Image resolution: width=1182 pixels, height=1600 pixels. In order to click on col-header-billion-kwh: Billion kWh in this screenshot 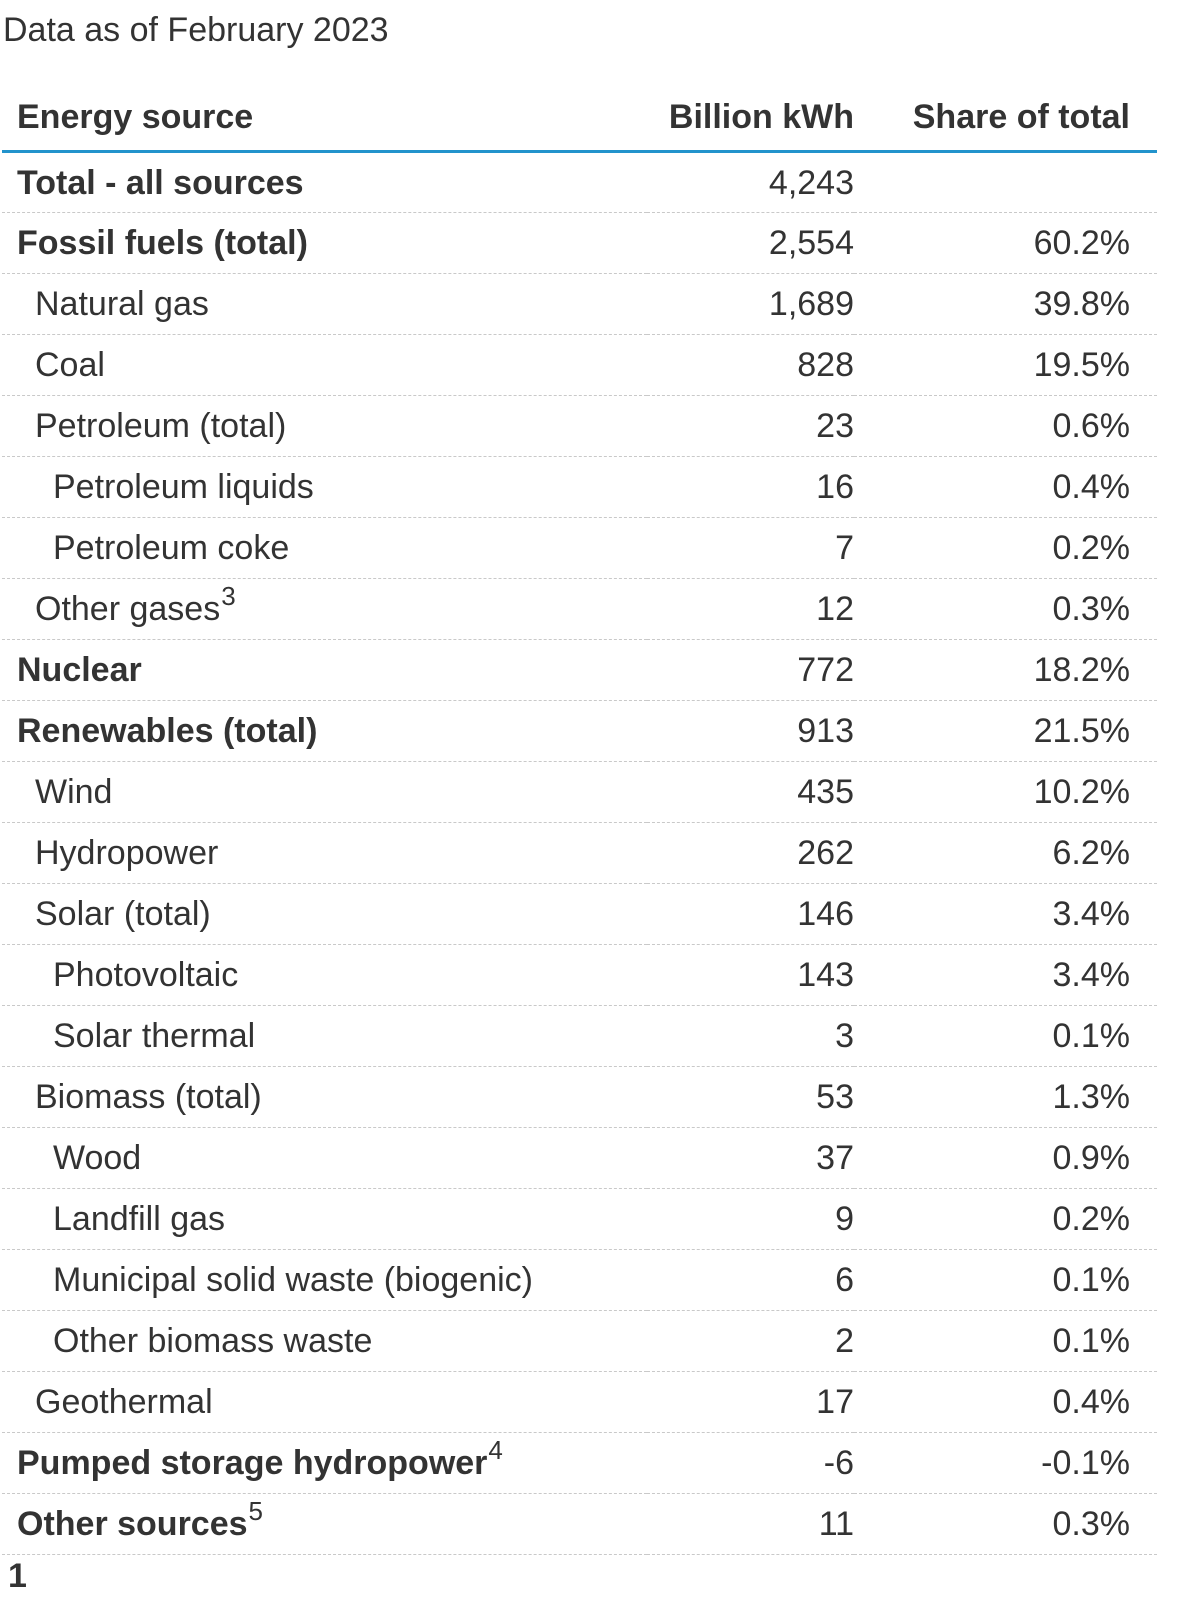, I will do `click(750, 123)`.